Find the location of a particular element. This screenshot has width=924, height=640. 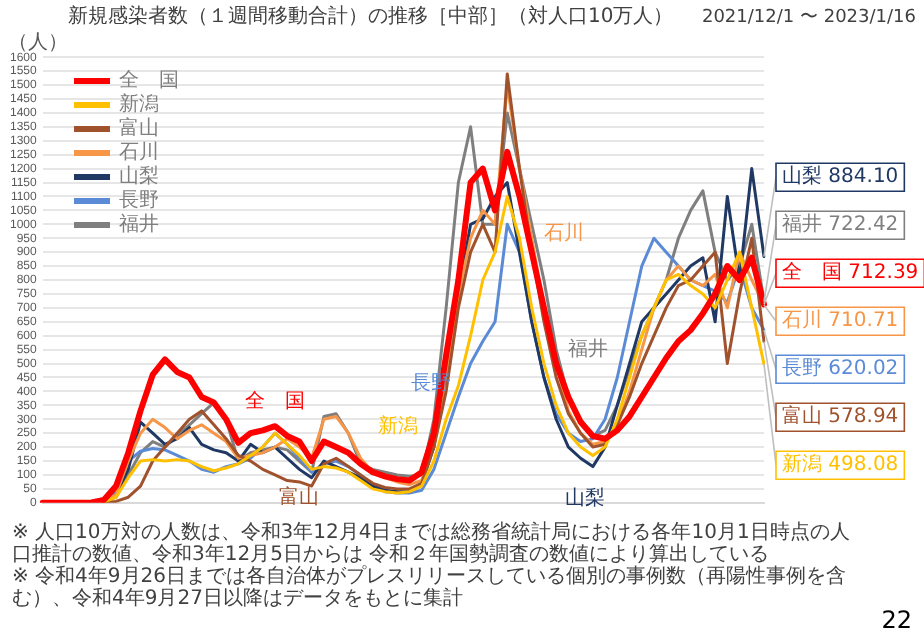

legend-label: 全 国 is located at coordinates (148, 81).